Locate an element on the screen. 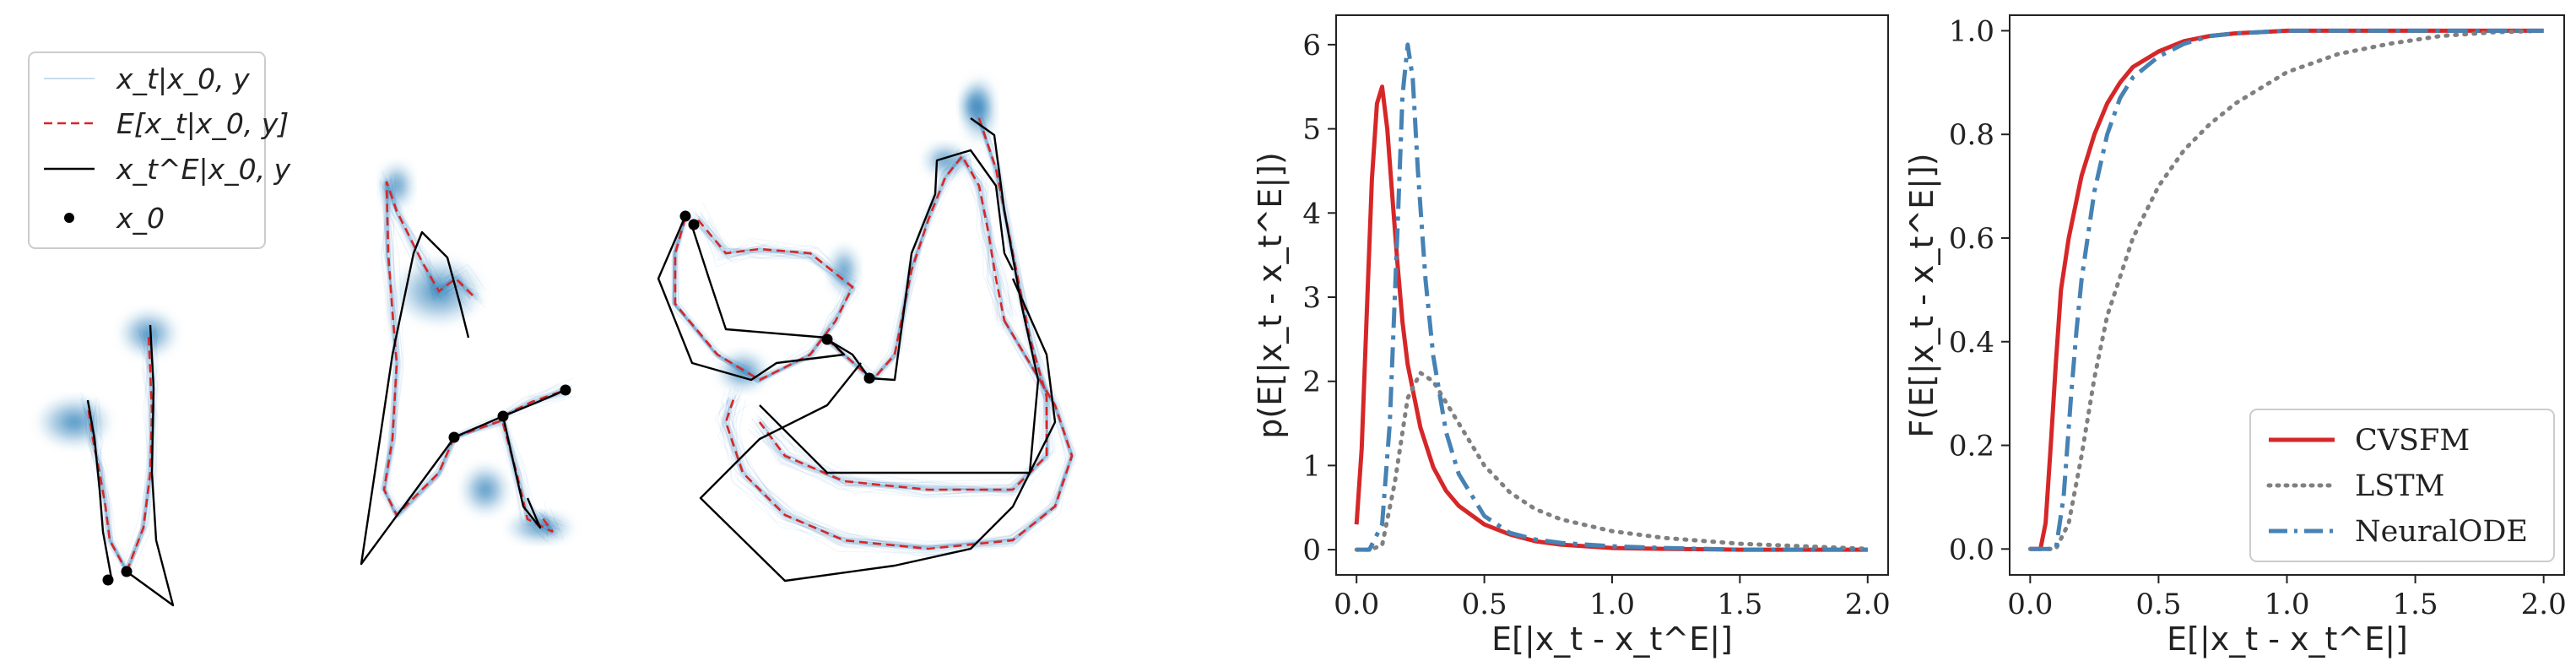 The height and width of the screenshot is (672, 2576). density-ytick-label: 1 is located at coordinates (1311, 466).